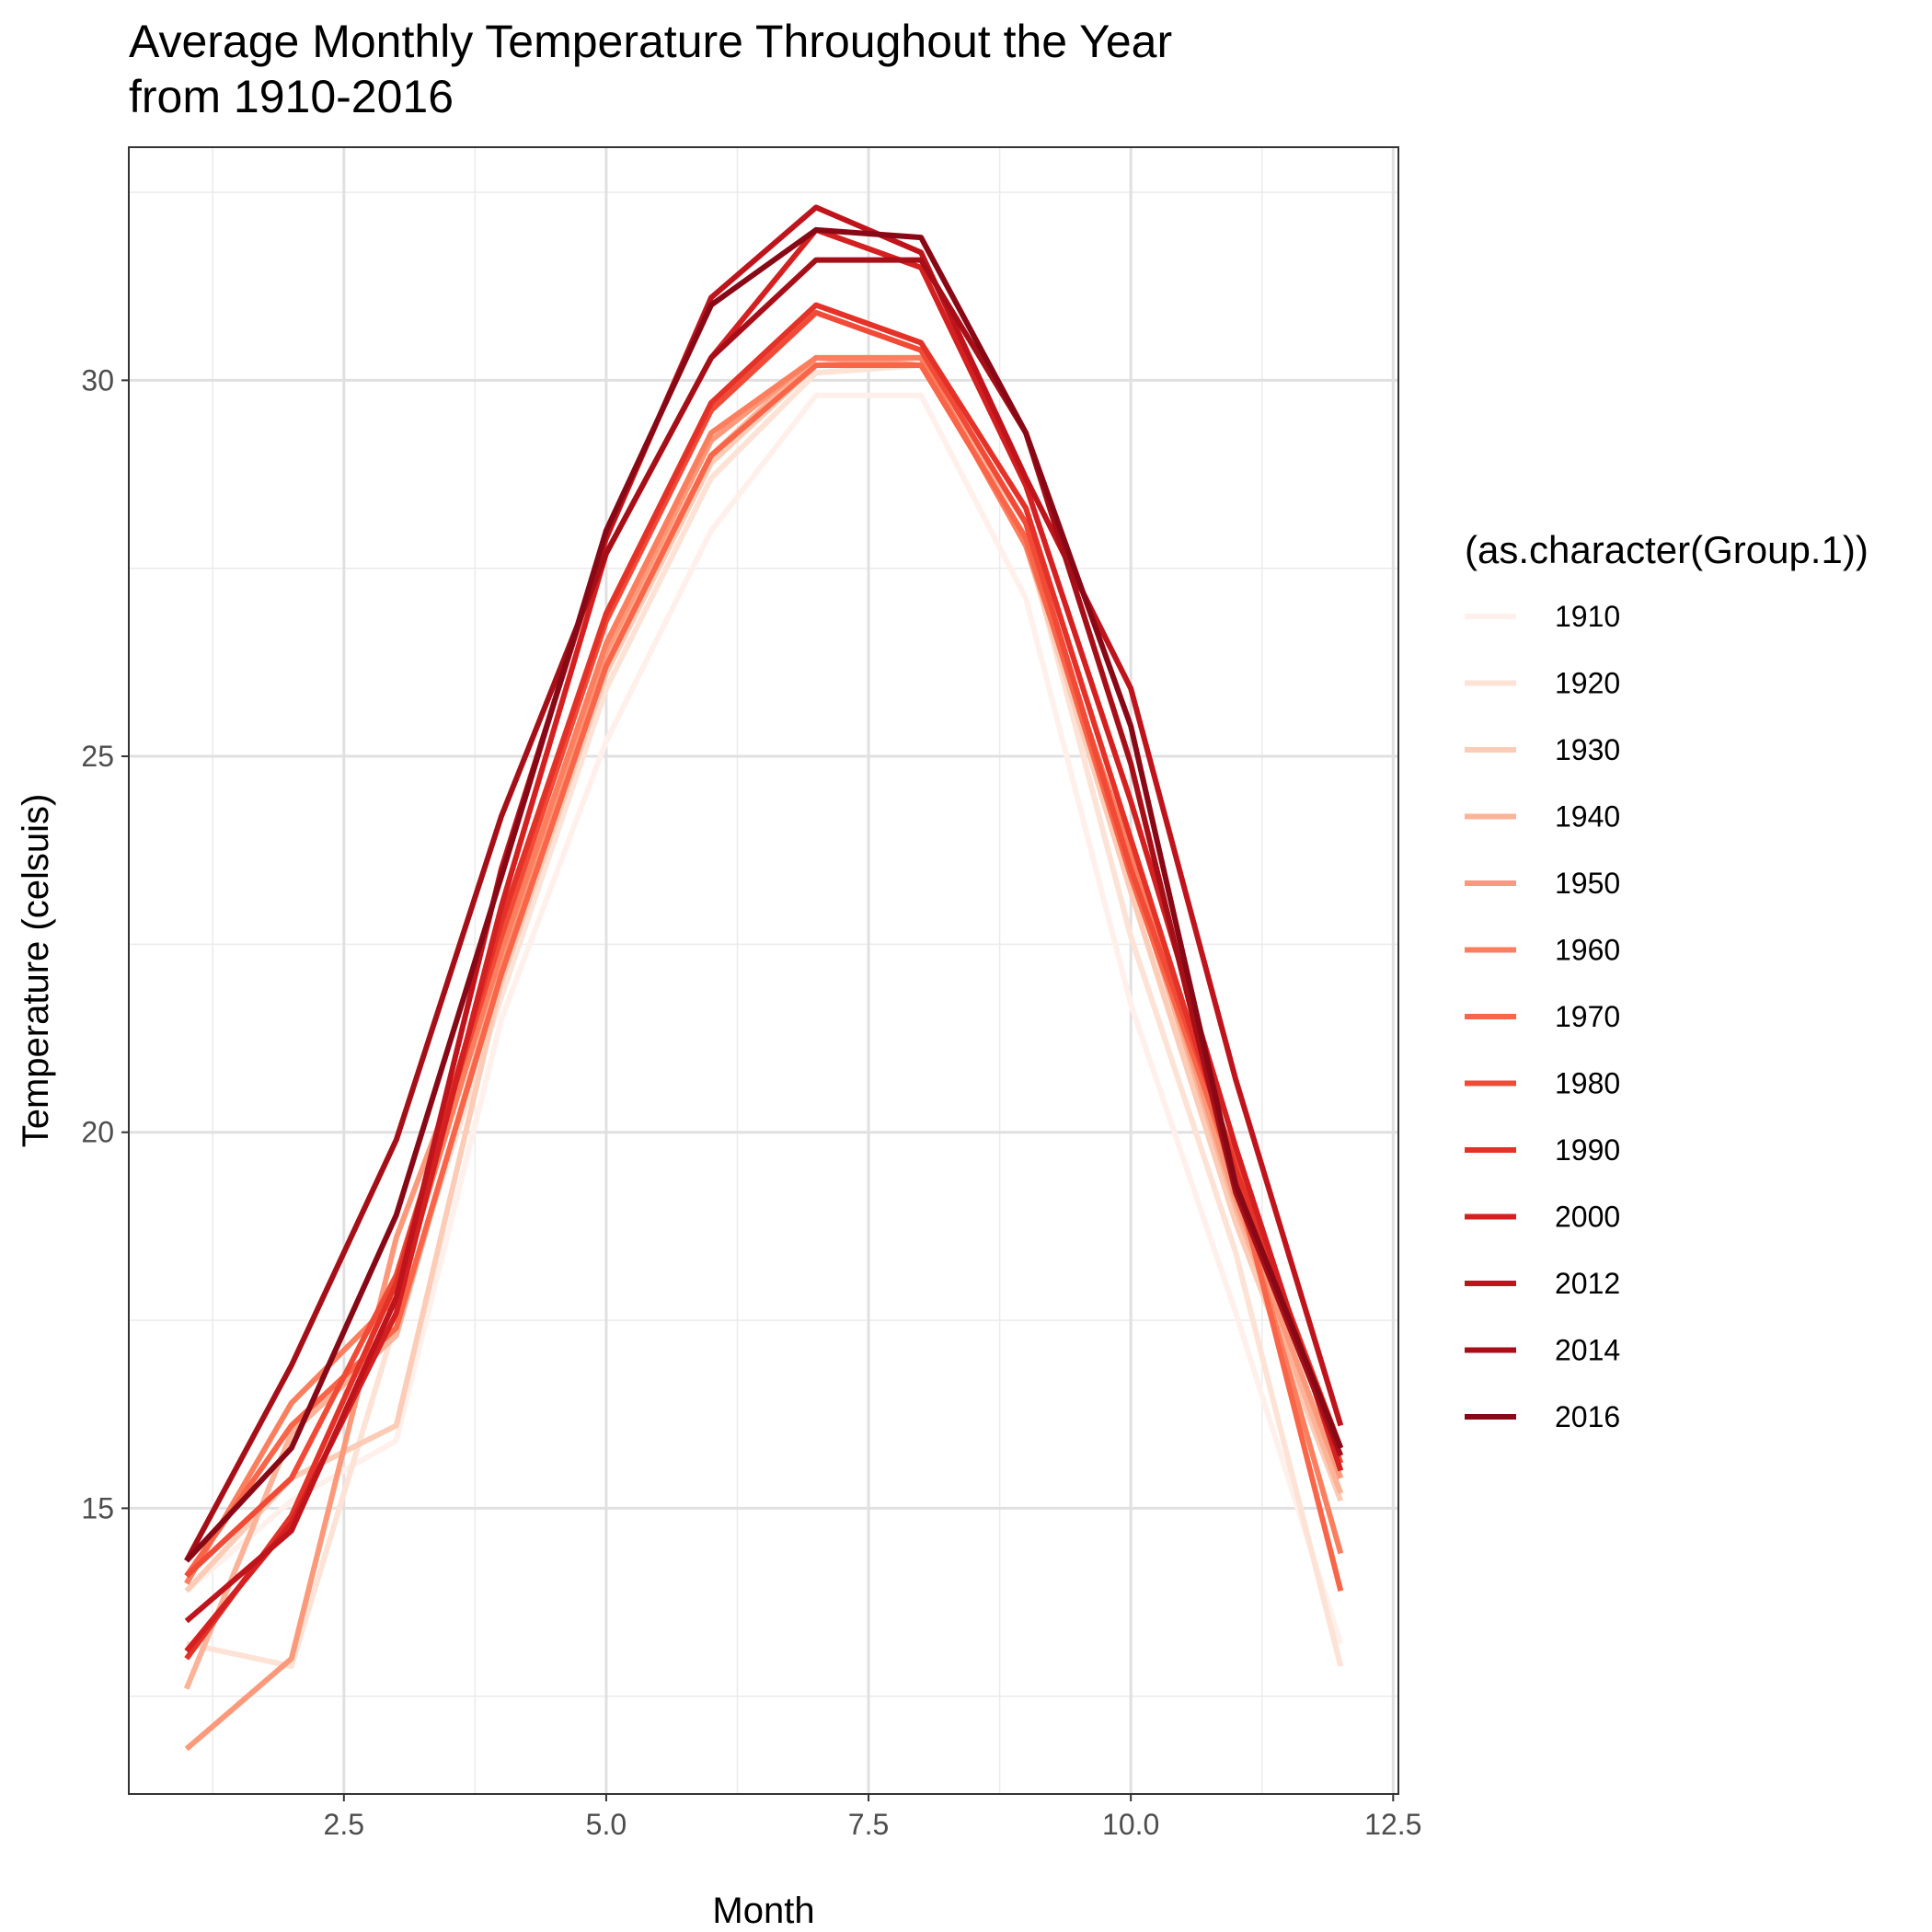  Describe the element at coordinates (1667, 549) in the screenshot. I see `legend-title: (as.character(Group.1))` at that location.